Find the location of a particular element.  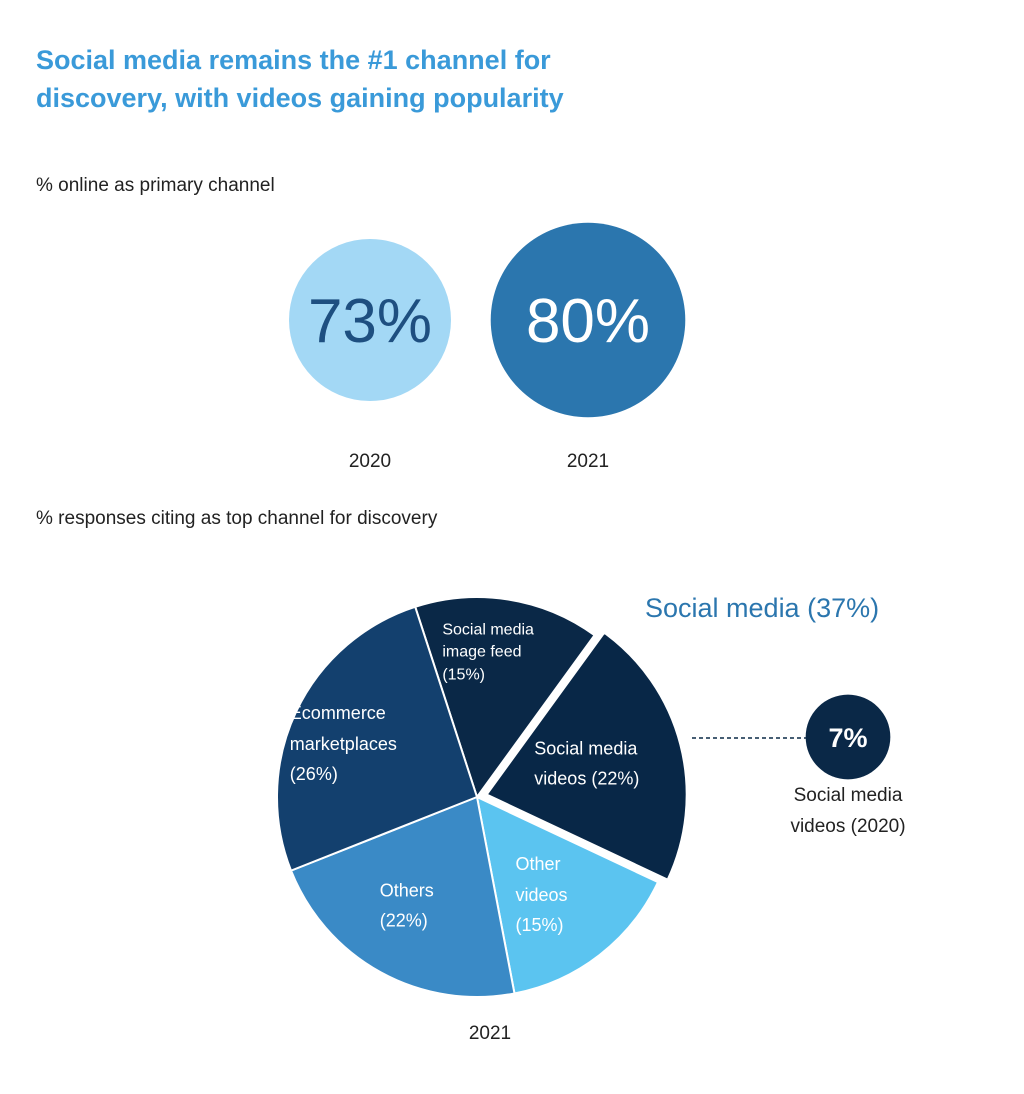

year-label: 2021 is located at coordinates (588, 461).